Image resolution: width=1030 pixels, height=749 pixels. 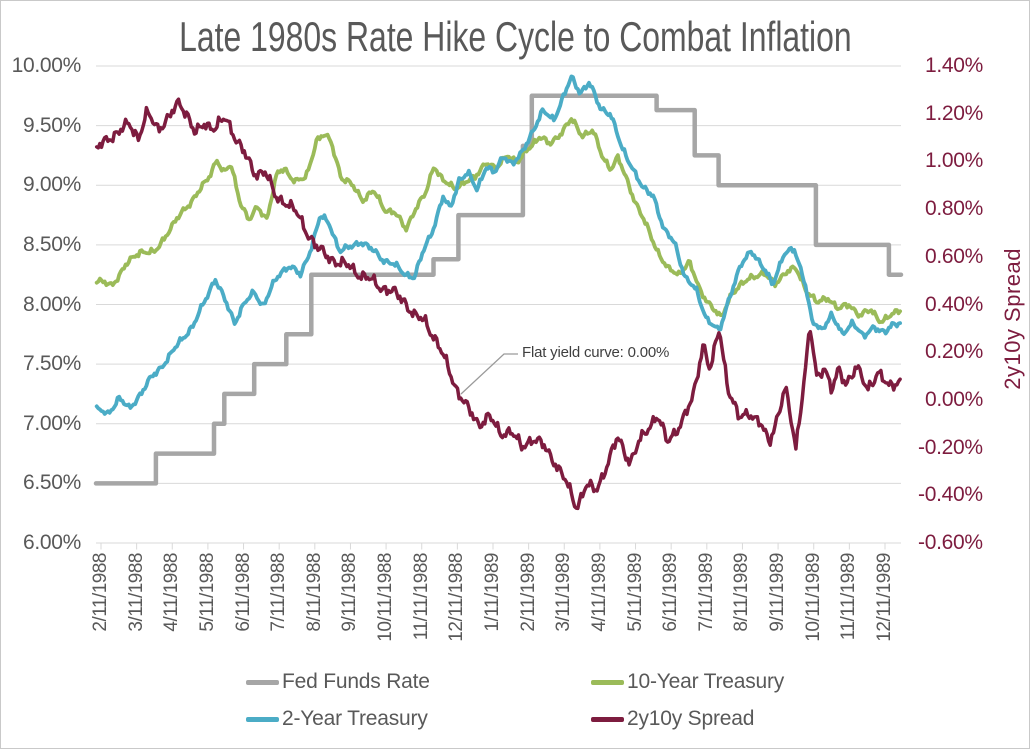 What do you see at coordinates (46, 65) in the screenshot?
I see `left-axis-label: 10.00%` at bounding box center [46, 65].